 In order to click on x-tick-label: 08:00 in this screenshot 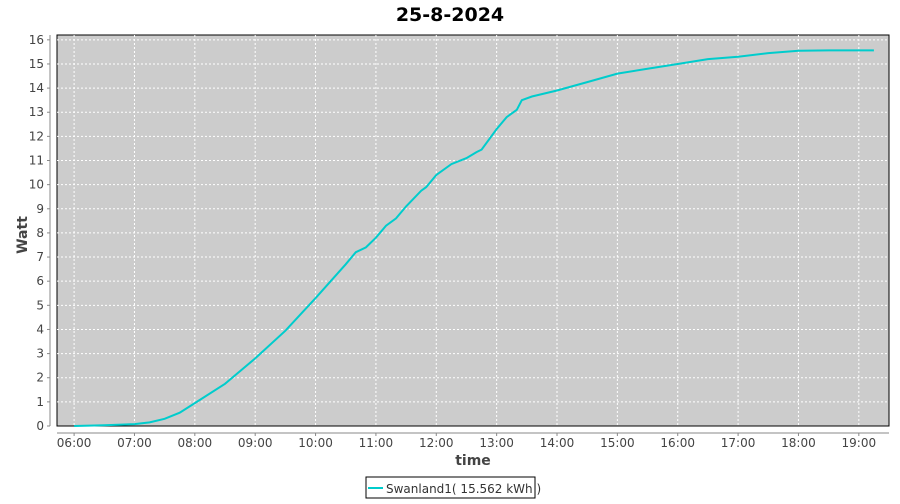, I will do `click(195, 443)`.